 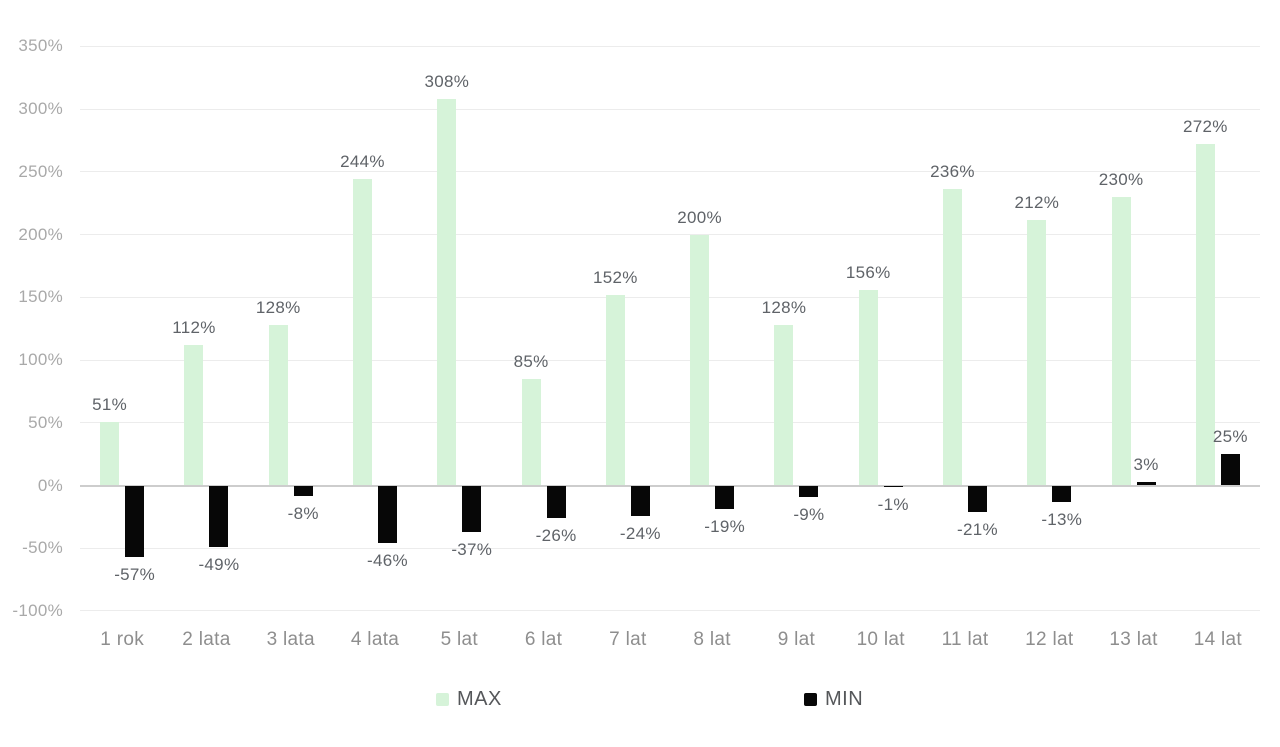 What do you see at coordinates (556, 536) in the screenshot?
I see `data-label-min: -26%` at bounding box center [556, 536].